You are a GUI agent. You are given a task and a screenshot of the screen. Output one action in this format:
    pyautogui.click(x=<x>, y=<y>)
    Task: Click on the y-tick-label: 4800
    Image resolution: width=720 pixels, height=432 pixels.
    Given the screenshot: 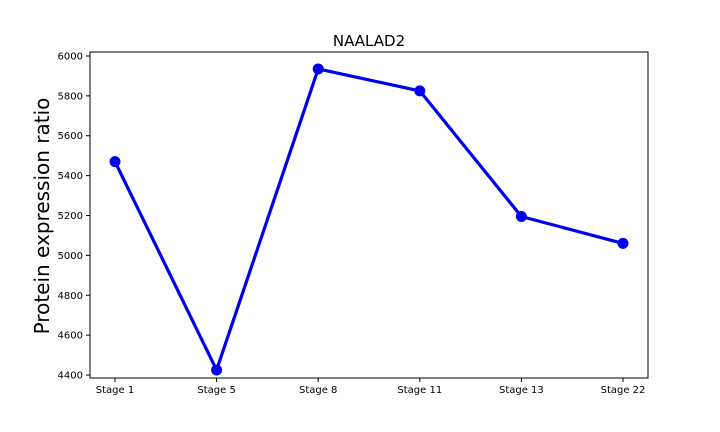 What is the action you would take?
    pyautogui.click(x=70, y=296)
    